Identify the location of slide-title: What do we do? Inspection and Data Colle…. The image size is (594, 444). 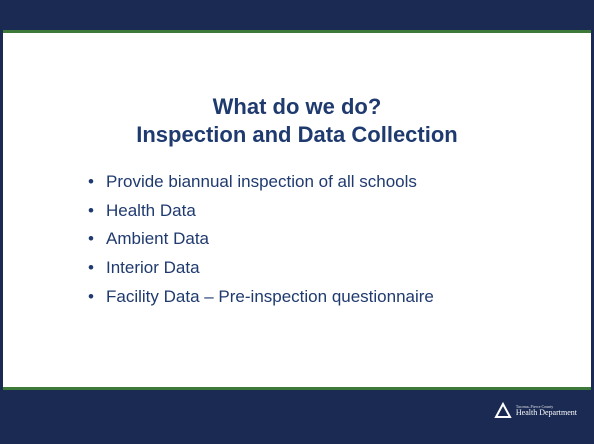
(297, 121).